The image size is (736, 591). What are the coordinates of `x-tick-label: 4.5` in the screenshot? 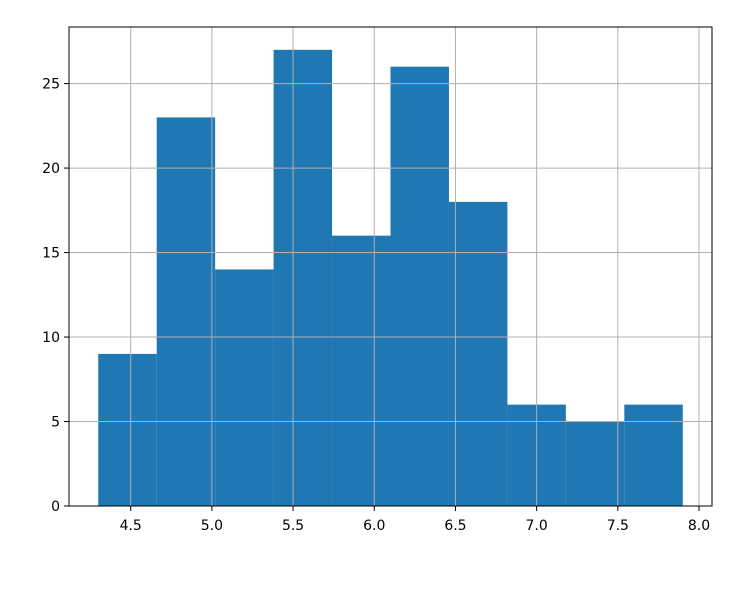 It's located at (131, 526).